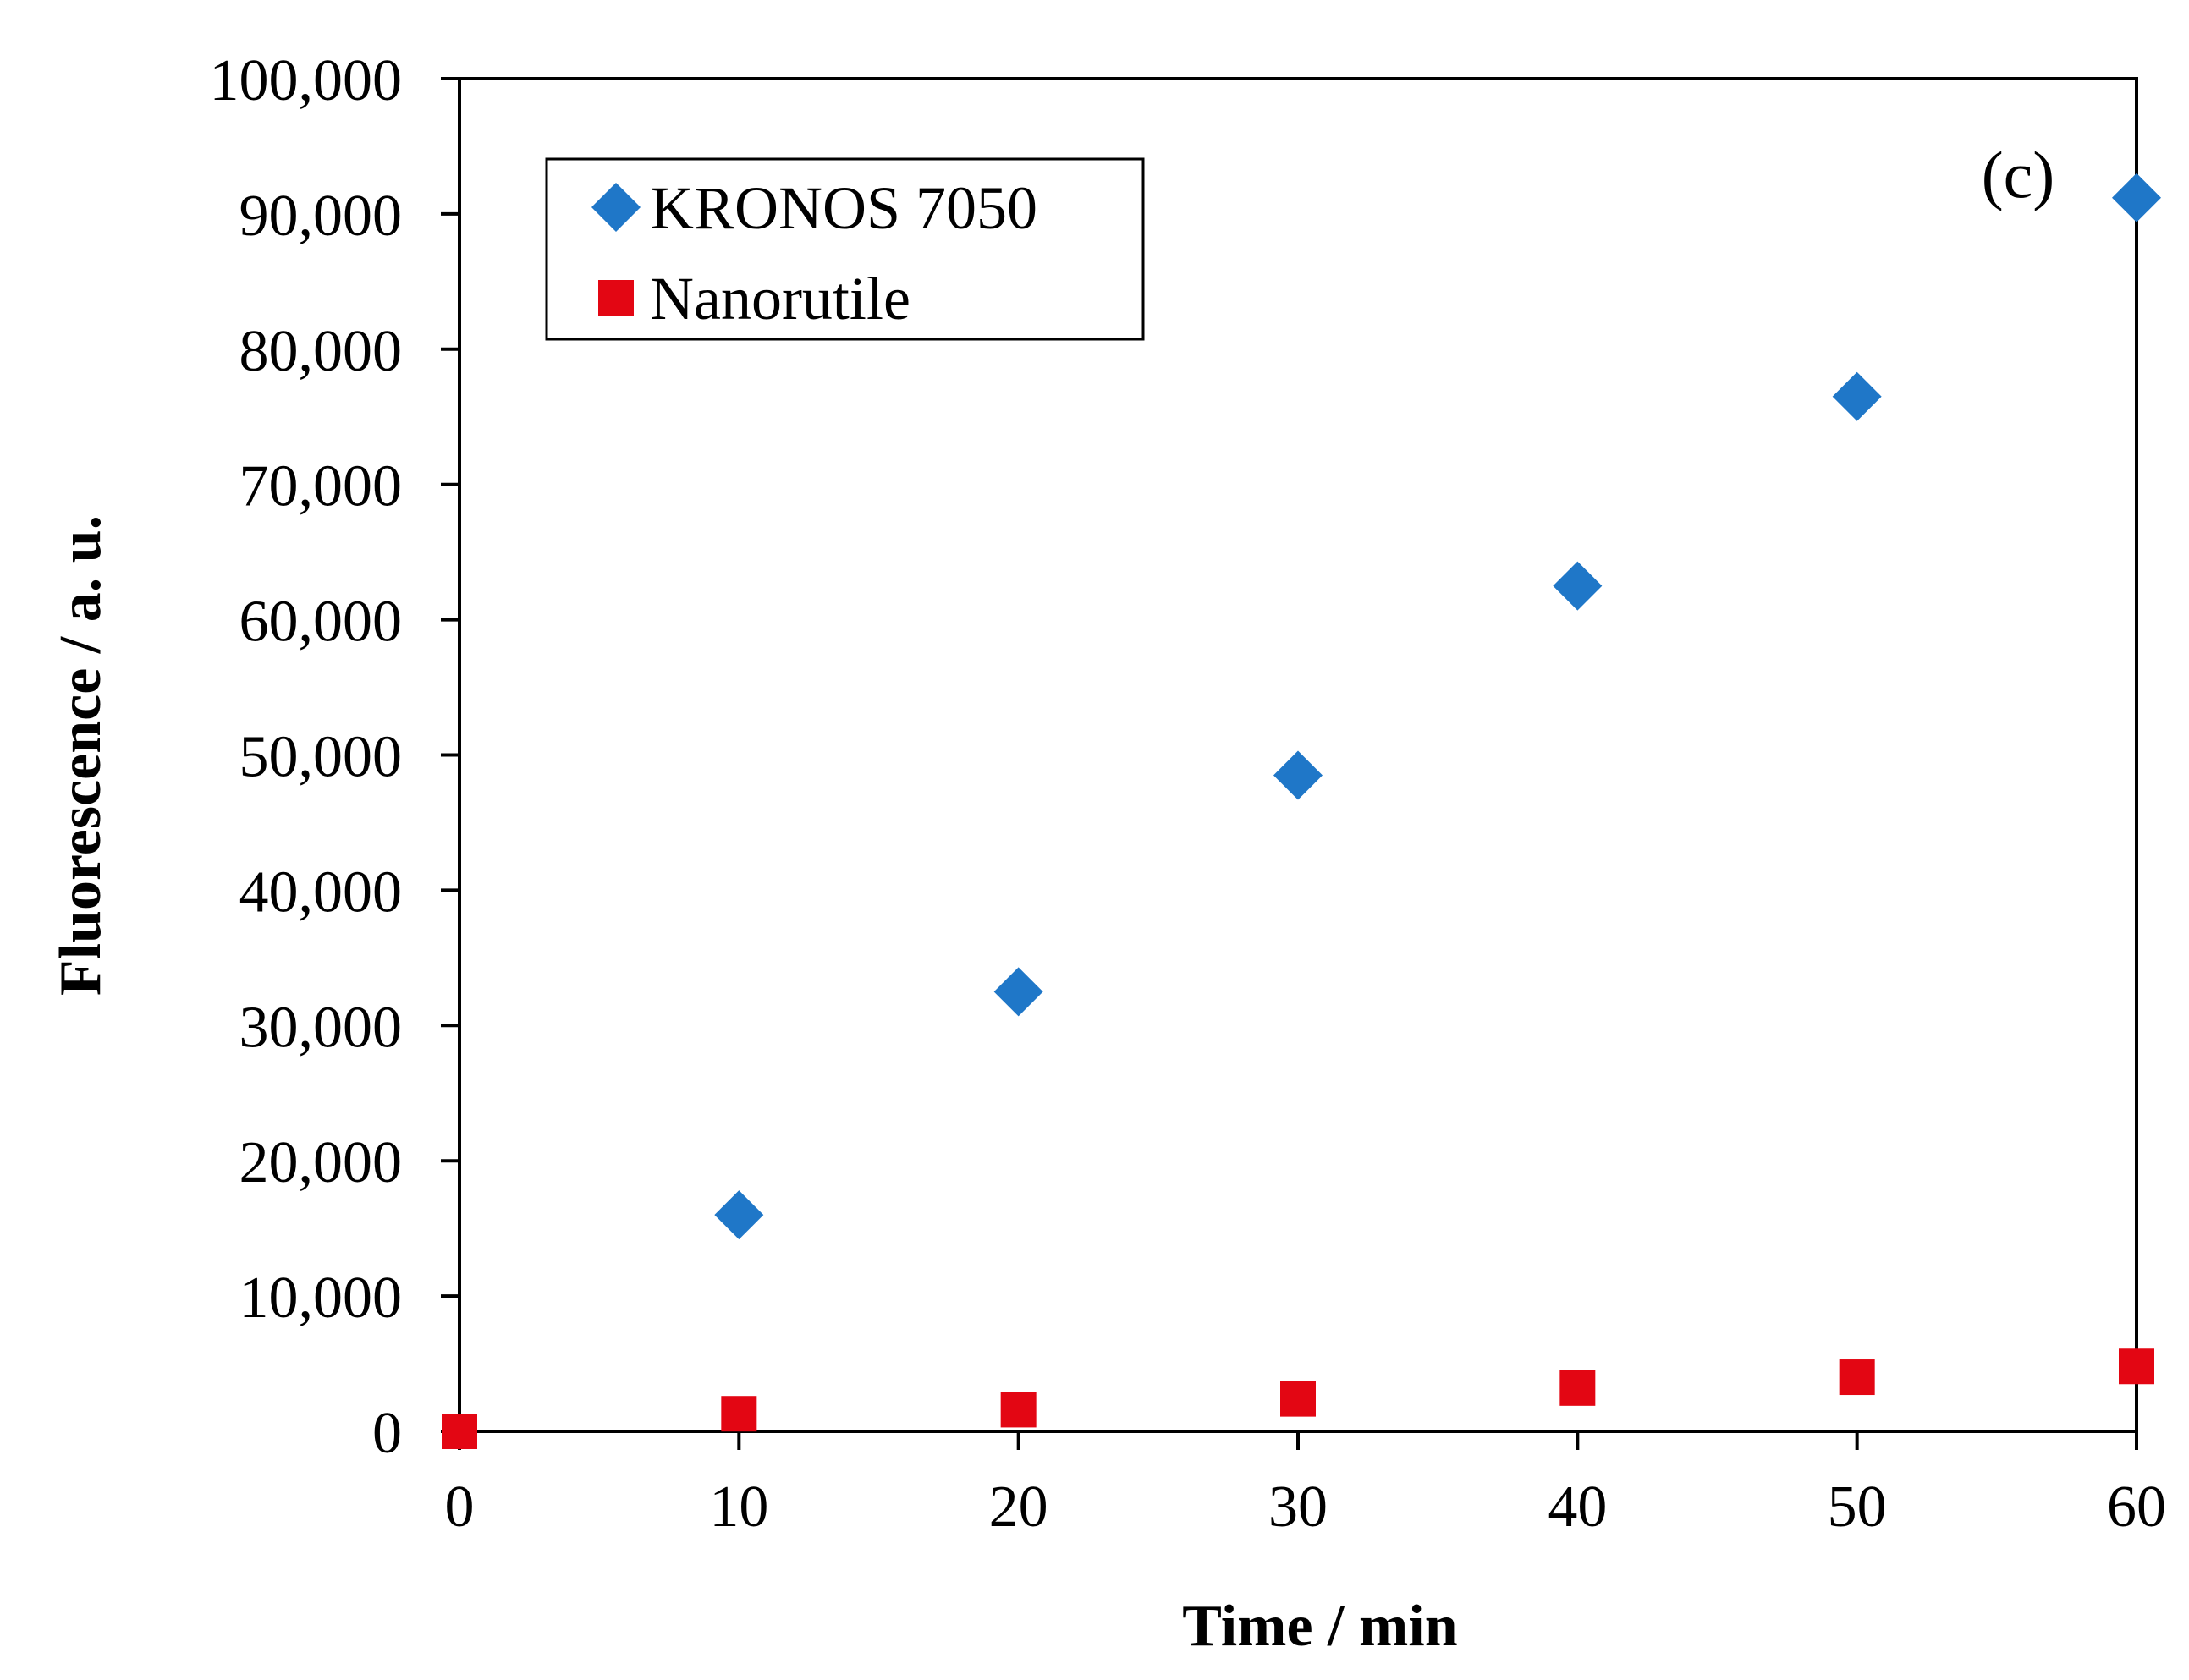 This screenshot has height=1680, width=2189. Describe the element at coordinates (306, 80) in the screenshot. I see `y-tick-label: 100,000` at that location.